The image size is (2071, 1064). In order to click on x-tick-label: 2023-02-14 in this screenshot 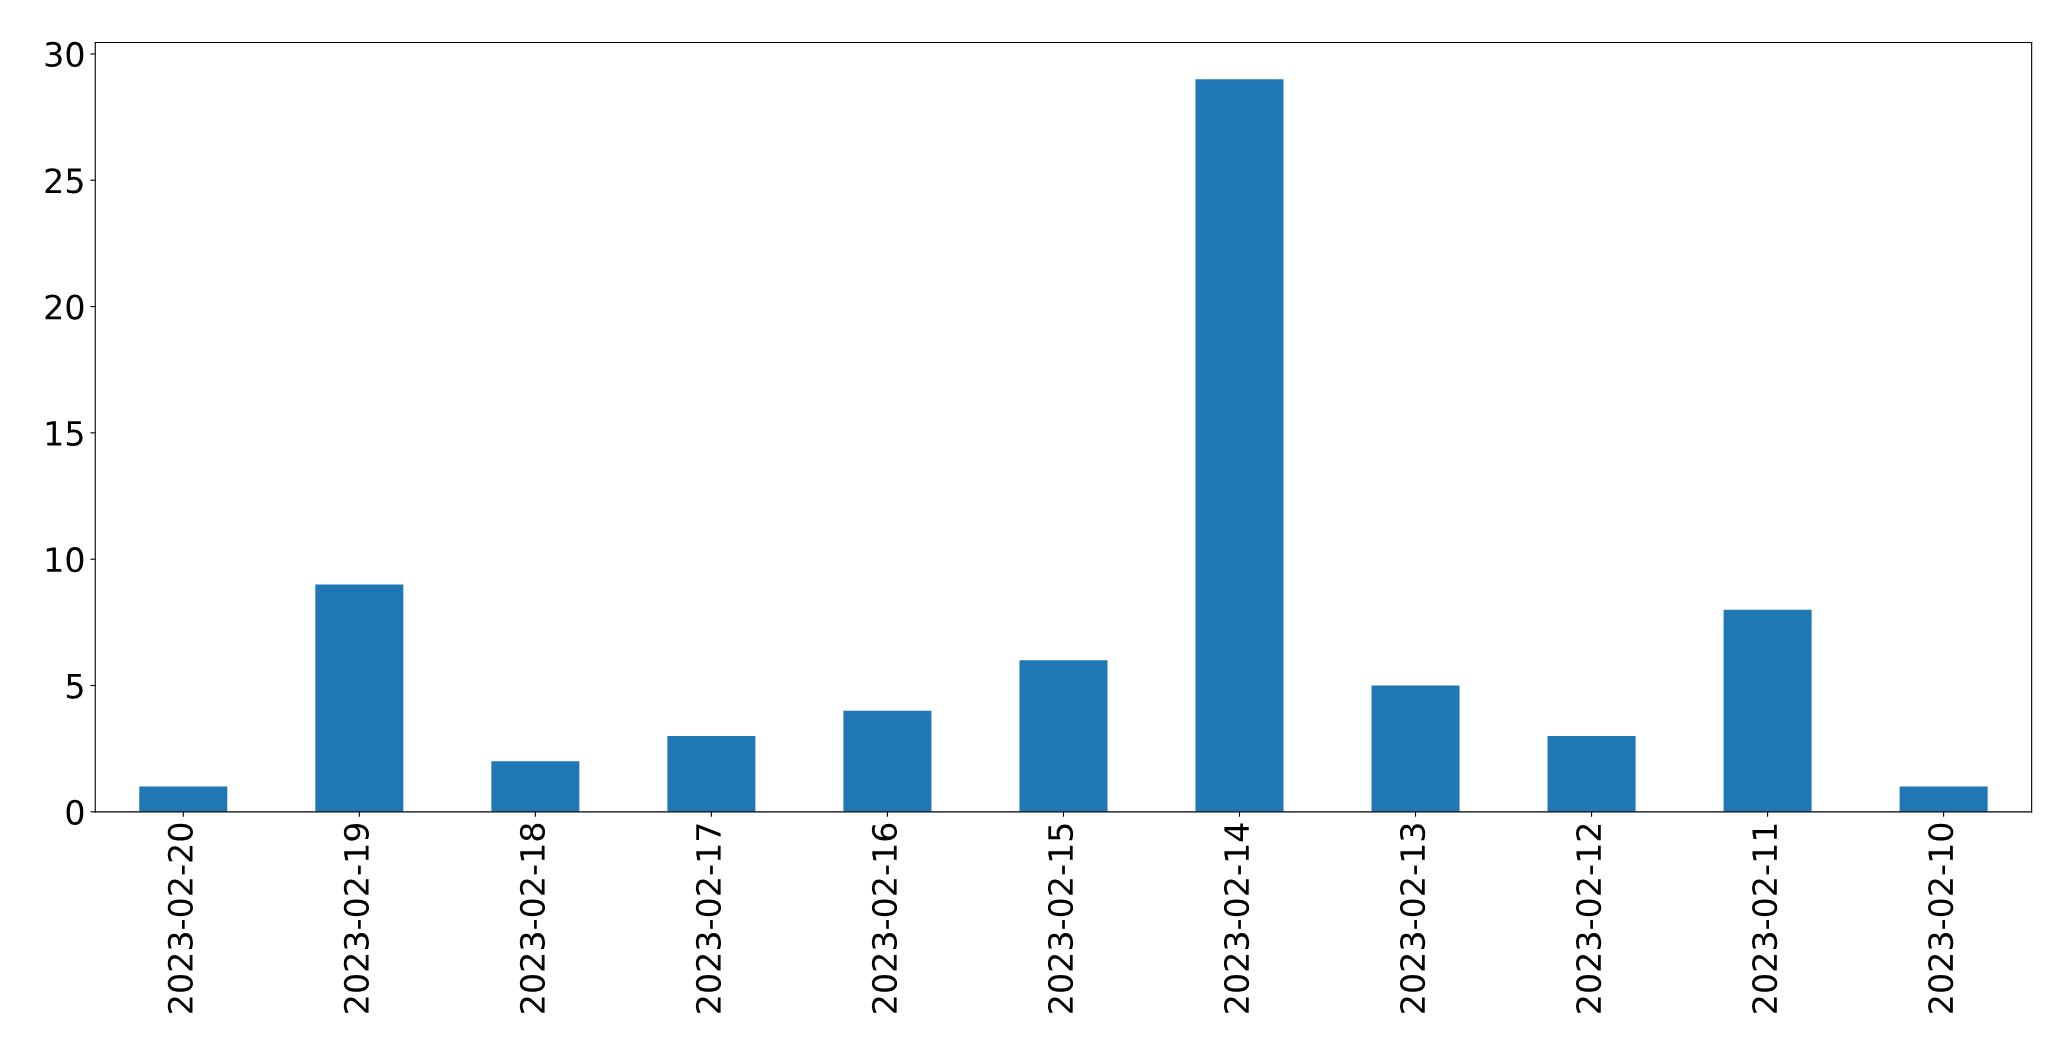, I will do `click(1236, 918)`.